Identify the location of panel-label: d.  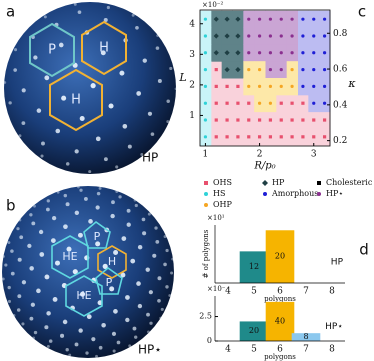
(364, 250).